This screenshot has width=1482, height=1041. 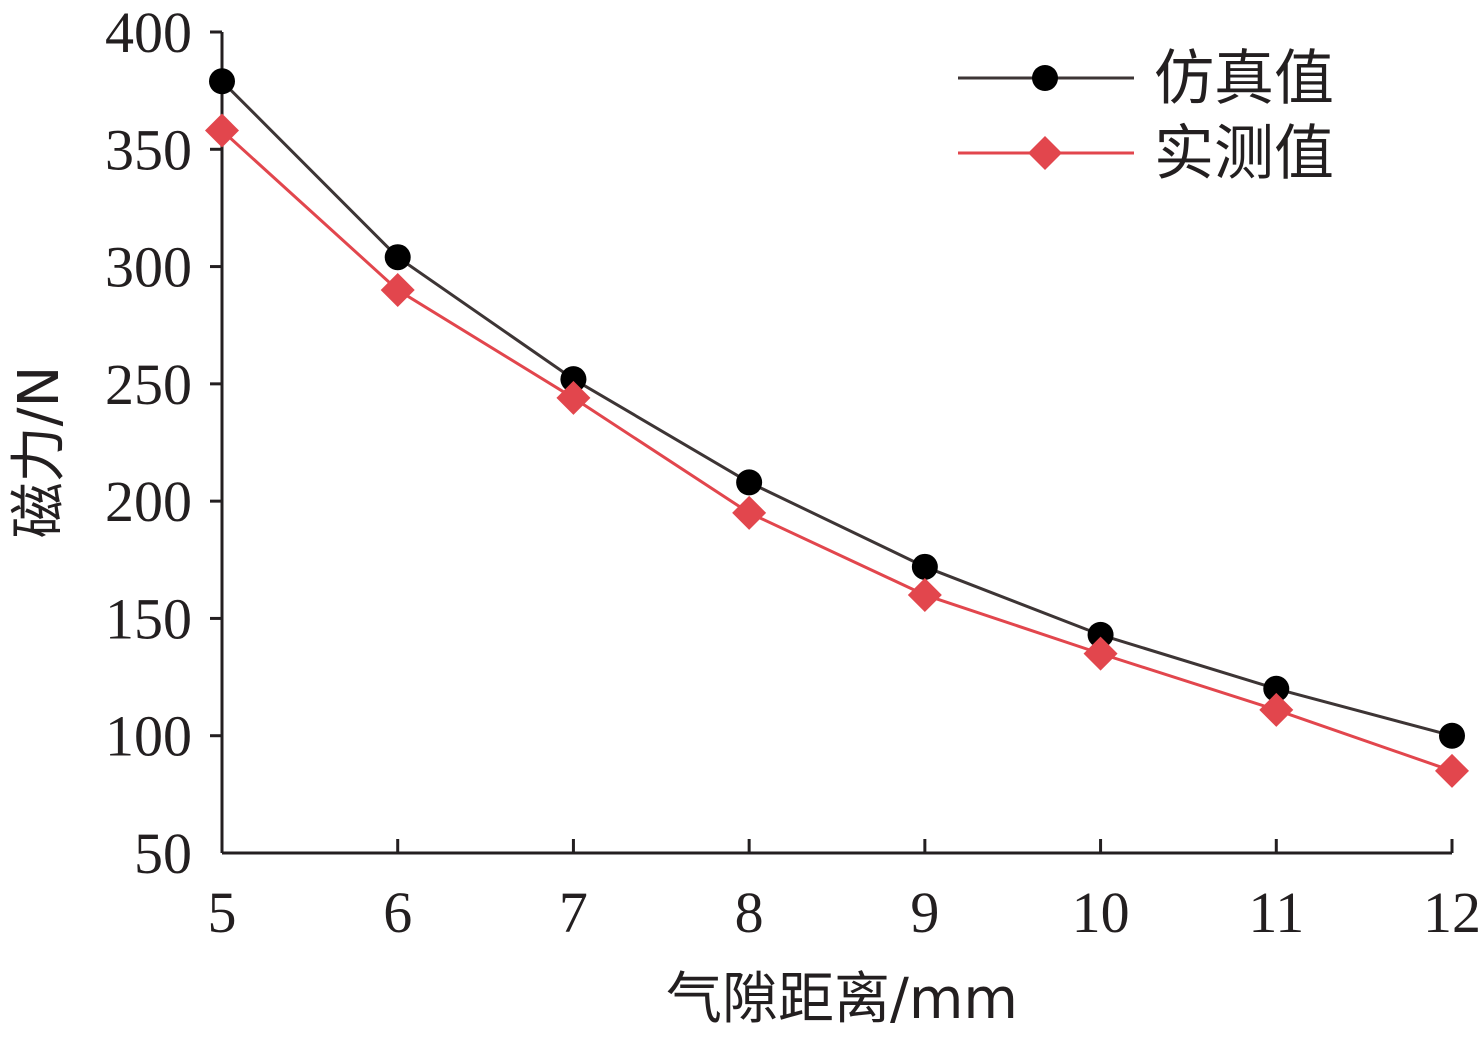 I want to click on y-tick-label: 100, so click(x=148, y=736).